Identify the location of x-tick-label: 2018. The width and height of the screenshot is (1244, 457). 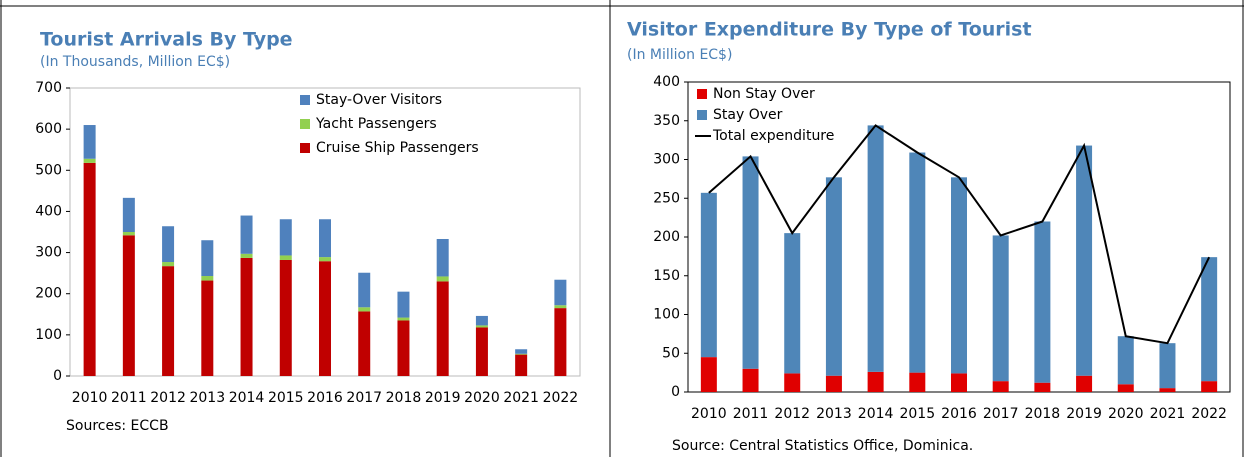
(1043, 414).